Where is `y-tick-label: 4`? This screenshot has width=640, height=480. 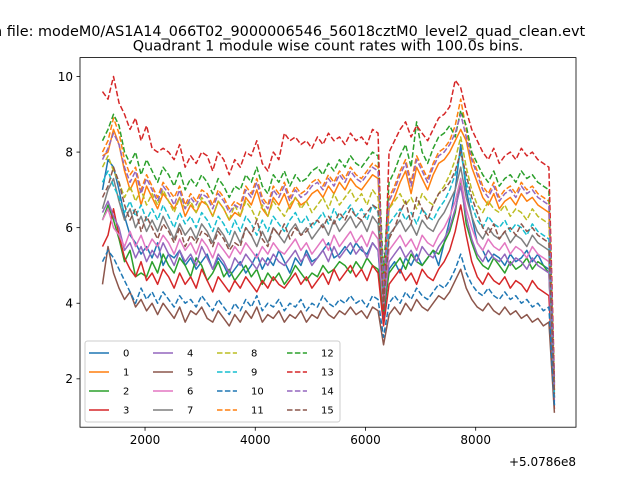 y-tick-label: 4 is located at coordinates (69, 304).